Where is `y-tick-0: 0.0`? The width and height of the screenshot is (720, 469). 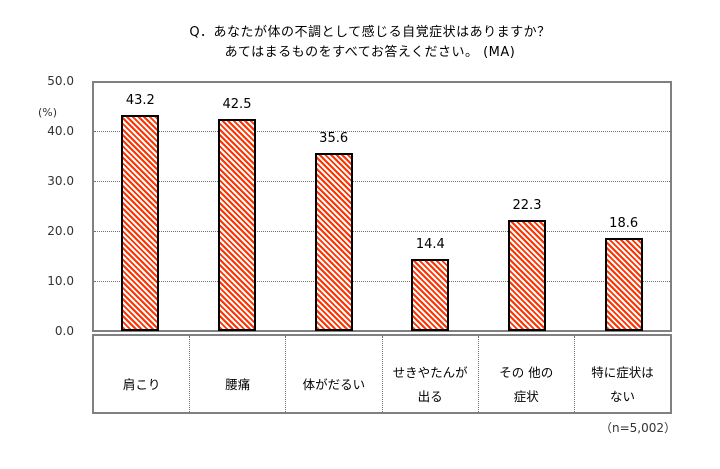
y-tick-0: 0.0 is located at coordinates (64, 331).